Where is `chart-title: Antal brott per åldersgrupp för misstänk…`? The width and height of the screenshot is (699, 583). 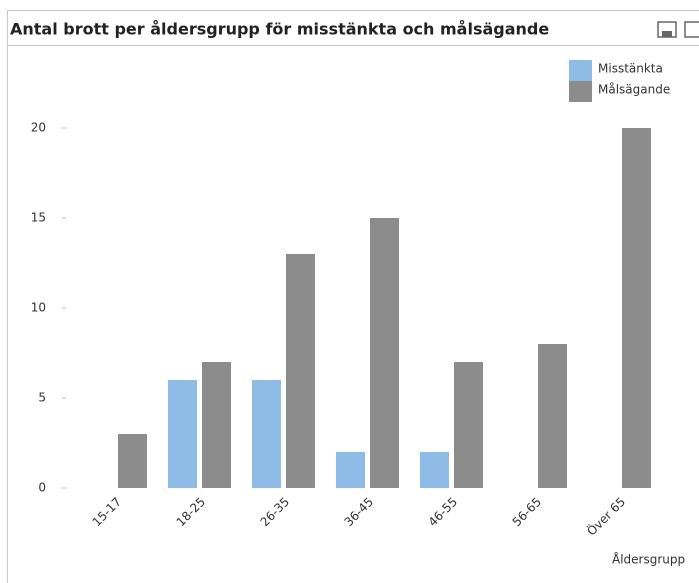 chart-title: Antal brott per åldersgrupp för misstänk… is located at coordinates (279, 29).